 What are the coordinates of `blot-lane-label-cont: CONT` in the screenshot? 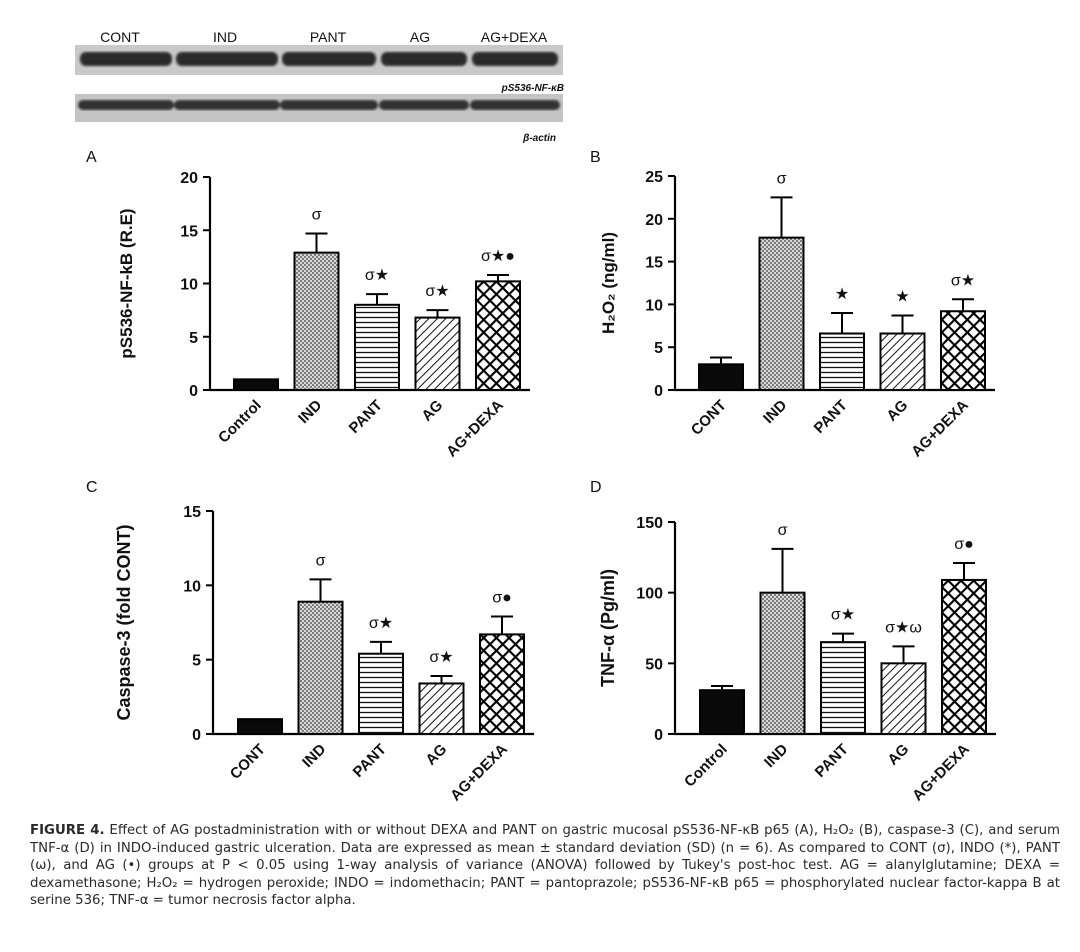 It's located at (120, 37).